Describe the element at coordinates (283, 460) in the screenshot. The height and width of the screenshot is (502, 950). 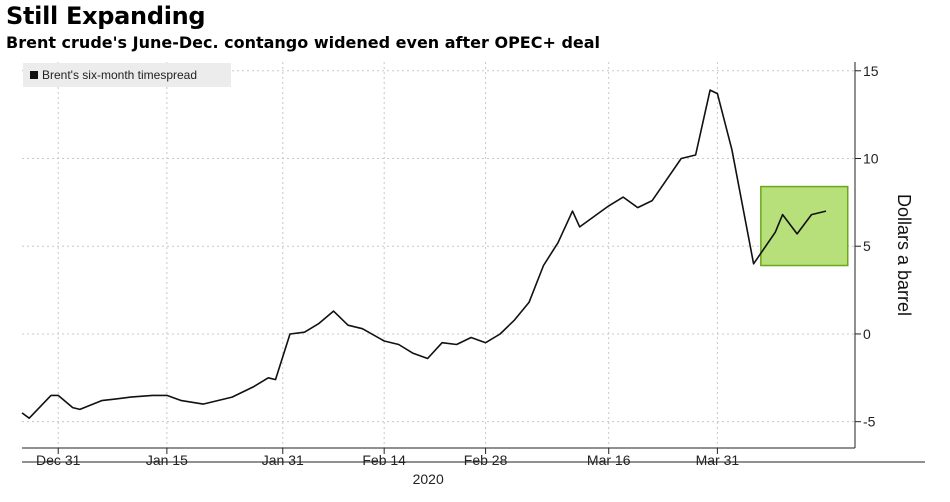
I see `x-tick-label: Jan 31` at that location.